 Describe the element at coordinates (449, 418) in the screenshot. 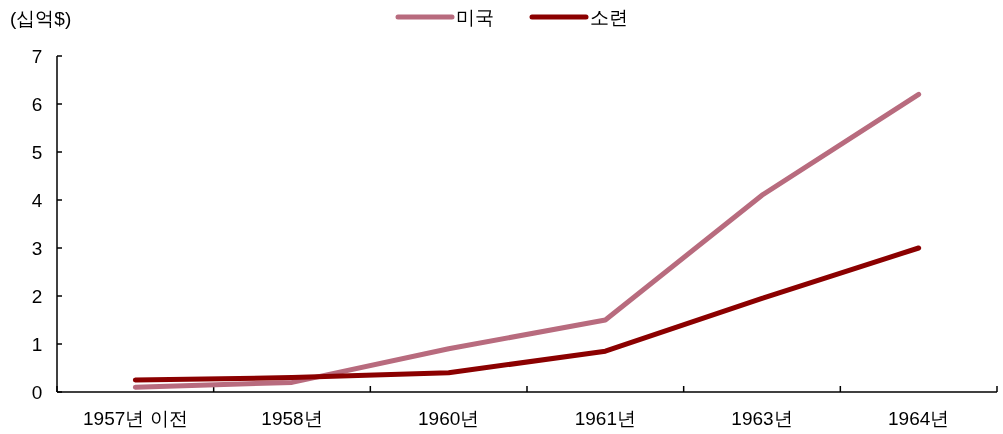

I see `x-tick-label: 1960년` at that location.